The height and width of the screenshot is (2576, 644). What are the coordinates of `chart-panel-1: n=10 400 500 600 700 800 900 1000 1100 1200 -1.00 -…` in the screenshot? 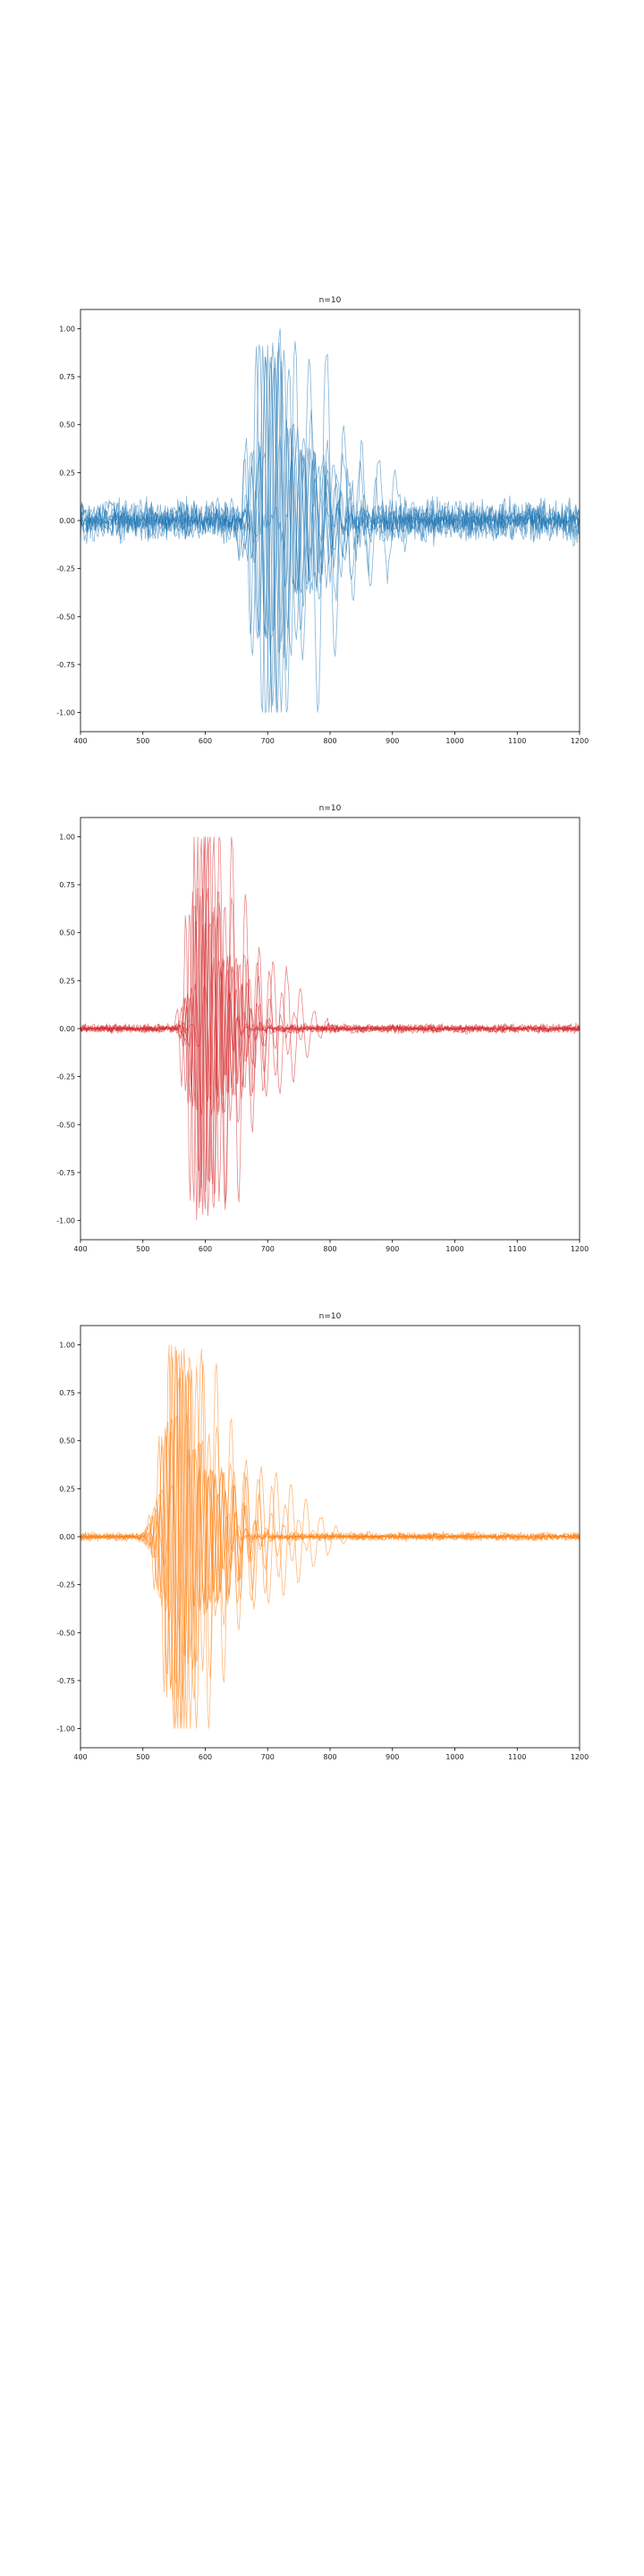 It's located at (322, 520).